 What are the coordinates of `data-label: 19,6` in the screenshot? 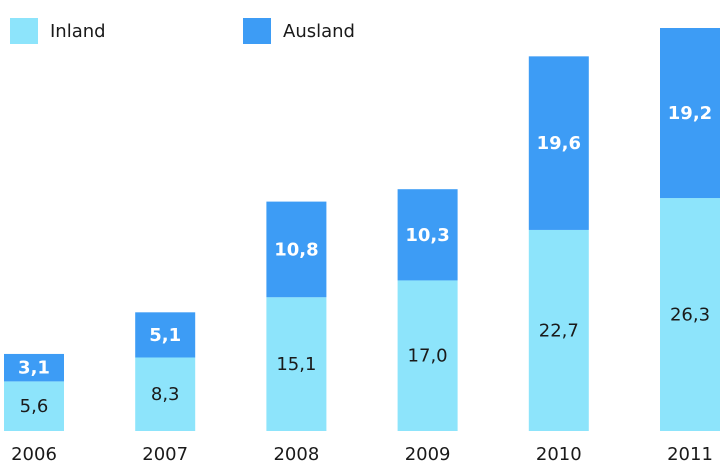 It's located at (559, 143).